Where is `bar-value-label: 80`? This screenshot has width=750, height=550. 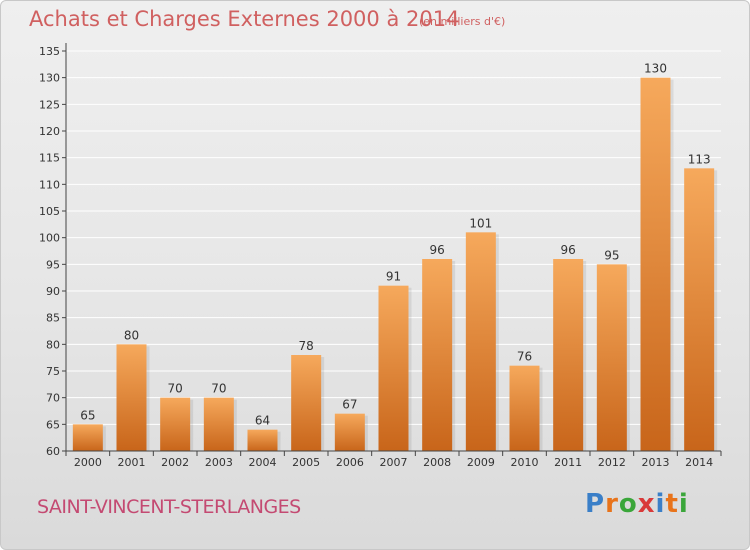 bar-value-label: 80 is located at coordinates (131, 335).